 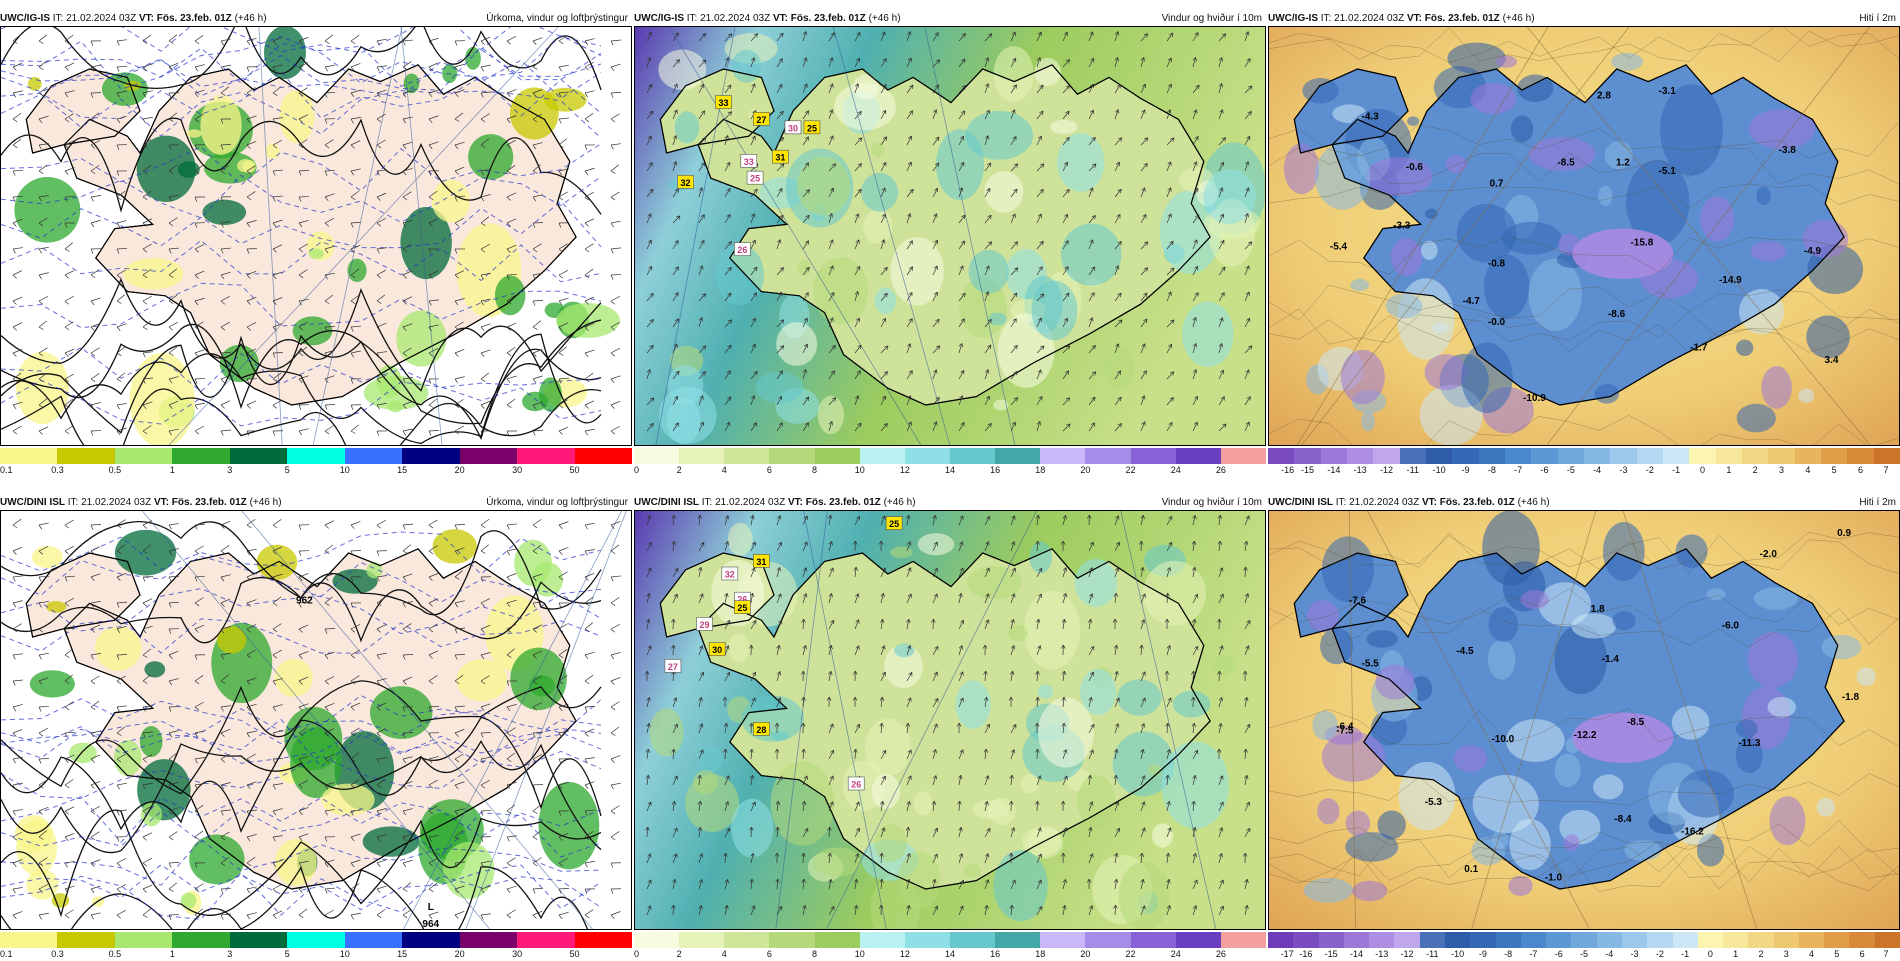 I want to click on scale-tick-label: -11, so click(x=1413, y=470).